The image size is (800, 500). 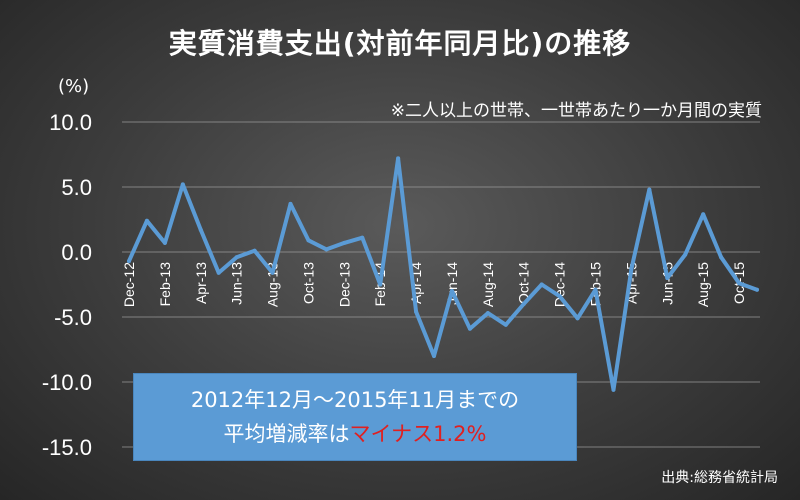 I want to click on callout-line-2: 平均増減率はマイナス1.2%, so click(x=355, y=434).